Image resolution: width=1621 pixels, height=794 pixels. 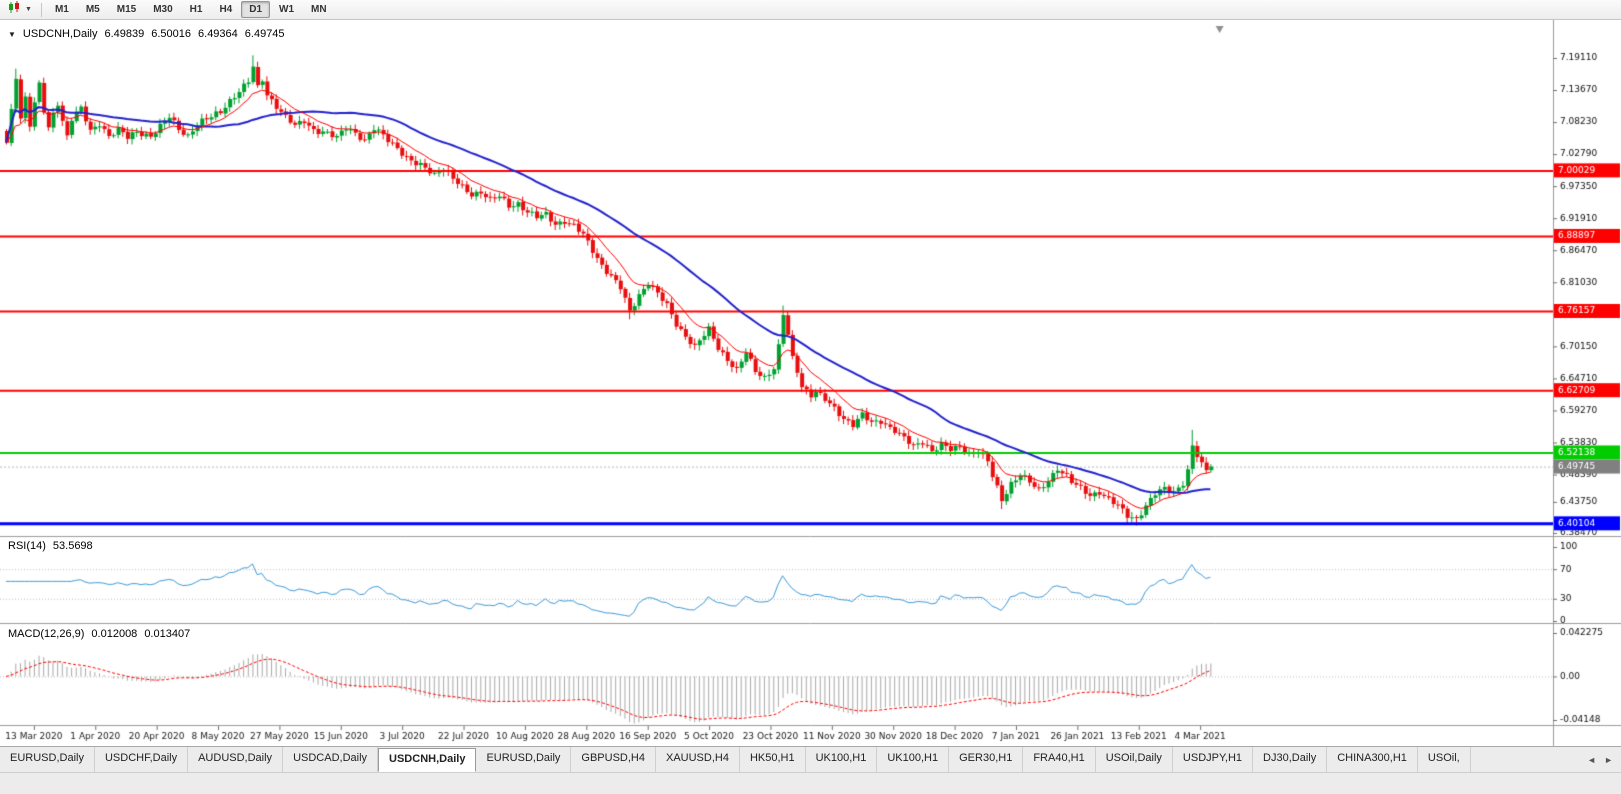 I want to click on tab-hk50-h1: HK50,H1, so click(x=773, y=759).